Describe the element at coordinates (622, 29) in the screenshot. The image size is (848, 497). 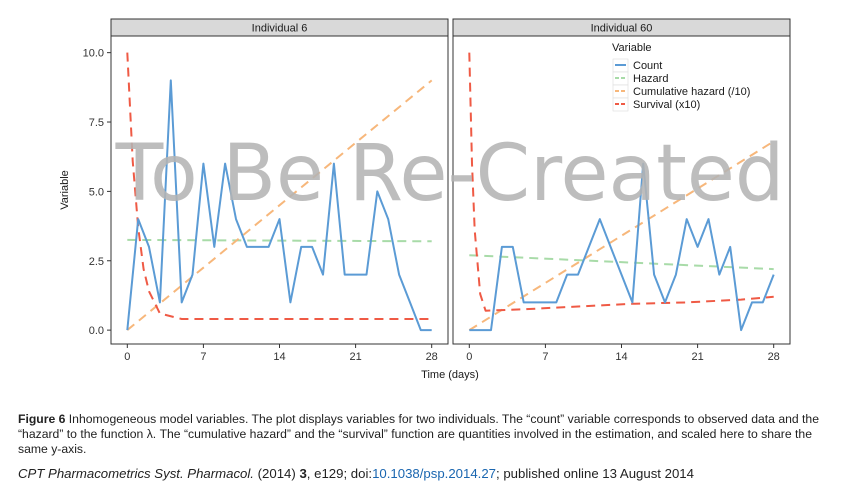
I see `panel-title-2: Individual 60` at that location.